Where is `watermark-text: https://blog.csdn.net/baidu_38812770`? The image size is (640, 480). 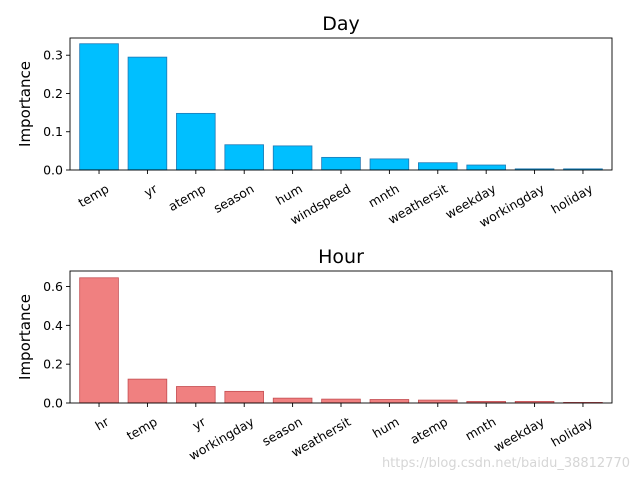 watermark-text: https://blog.csdn.net/baidu_38812770 is located at coordinates (506, 463).